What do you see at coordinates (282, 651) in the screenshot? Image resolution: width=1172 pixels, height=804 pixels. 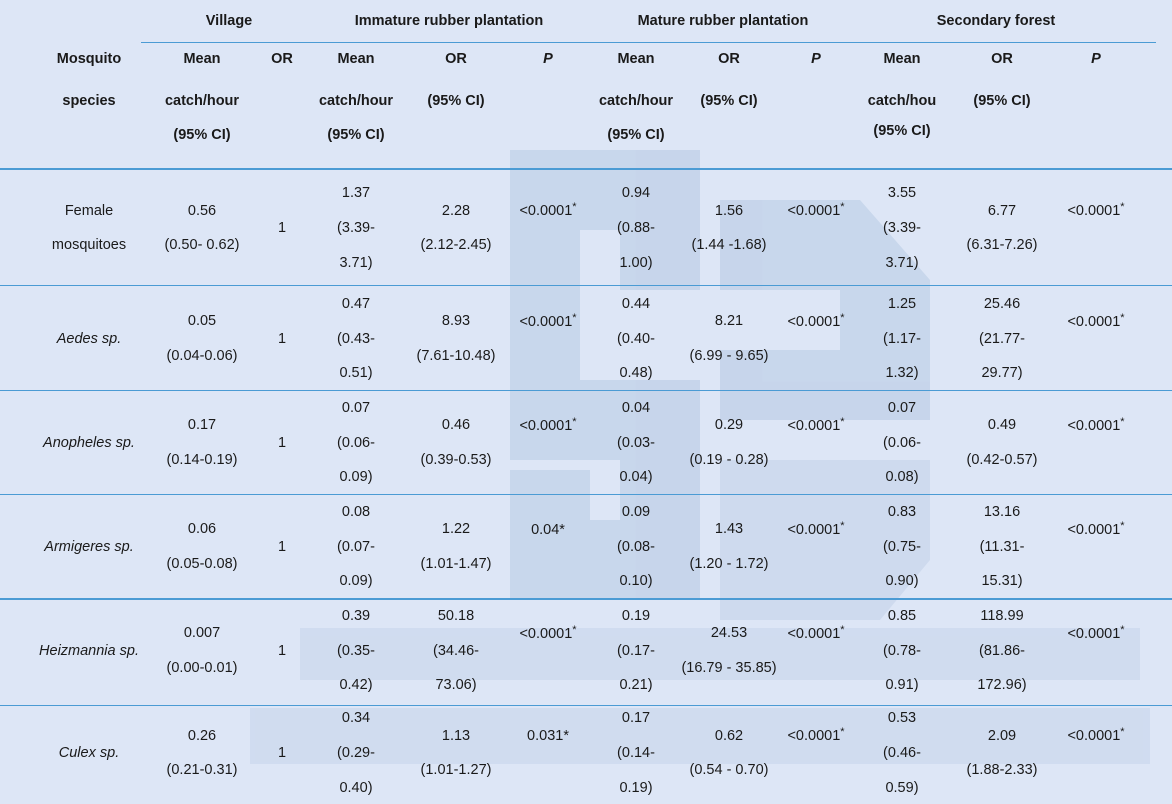 I see `row4-village-or-line1: 1` at bounding box center [282, 651].